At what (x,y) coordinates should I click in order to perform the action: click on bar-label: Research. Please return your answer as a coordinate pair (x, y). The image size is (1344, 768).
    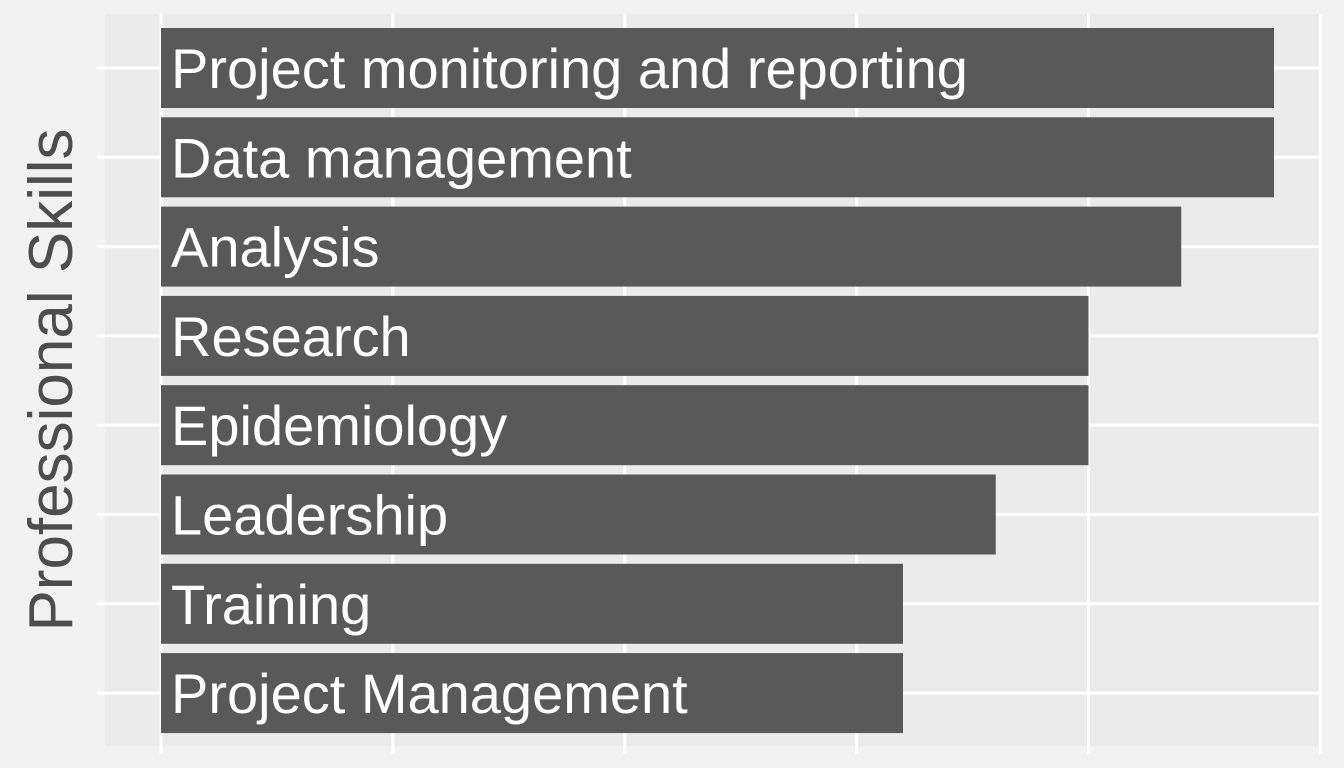
    Looking at the image, I should click on (291, 336).